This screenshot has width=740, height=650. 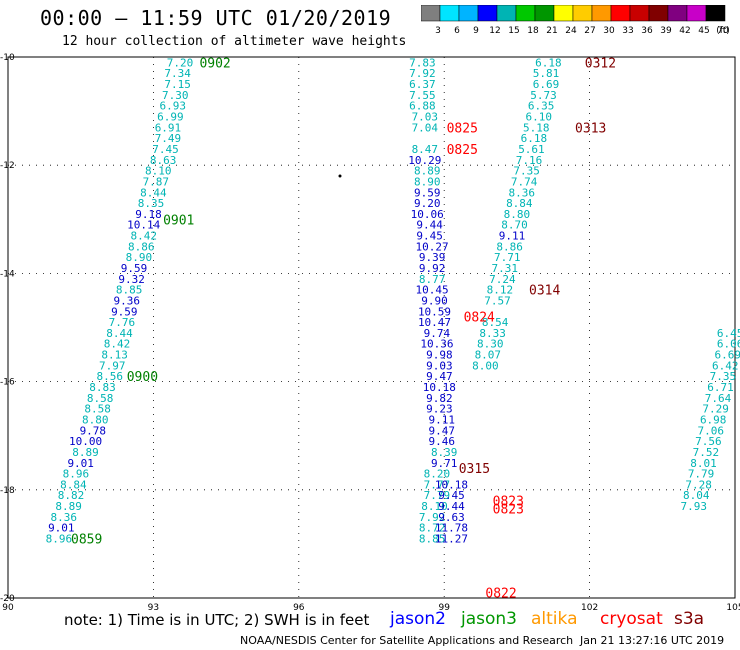 I want to click on wave-height-label: 6.99, so click(x=170, y=117).